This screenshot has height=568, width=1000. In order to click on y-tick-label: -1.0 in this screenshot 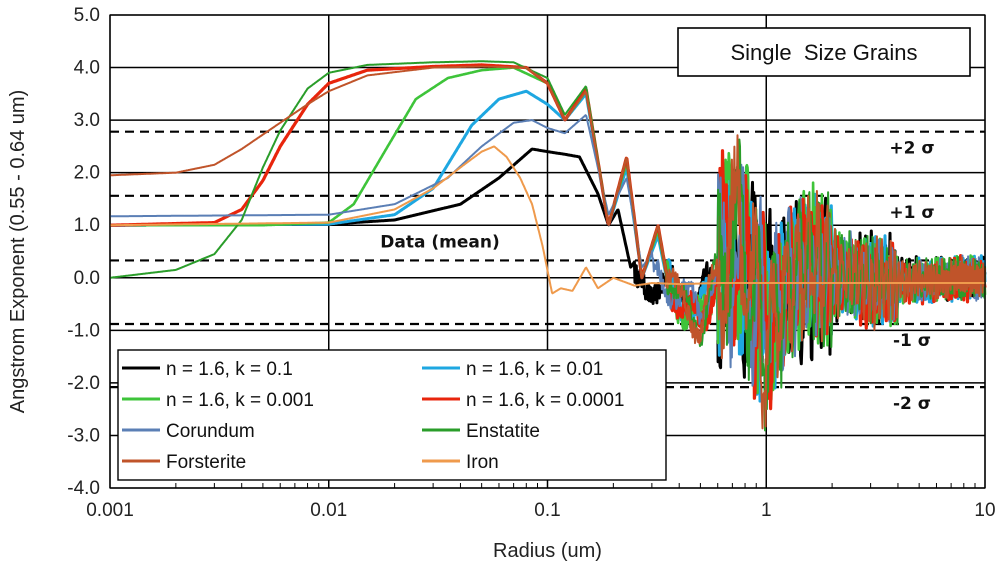, I will do `click(83, 330)`.